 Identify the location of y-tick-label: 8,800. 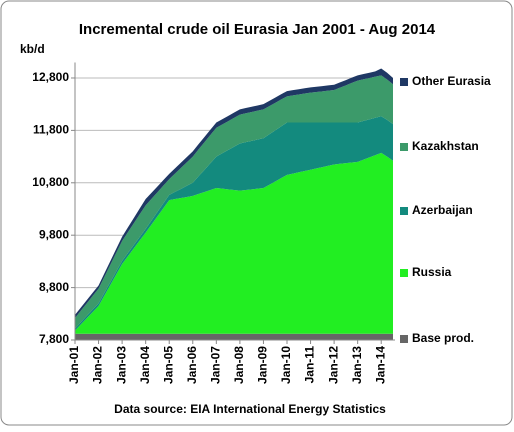
(54, 287).